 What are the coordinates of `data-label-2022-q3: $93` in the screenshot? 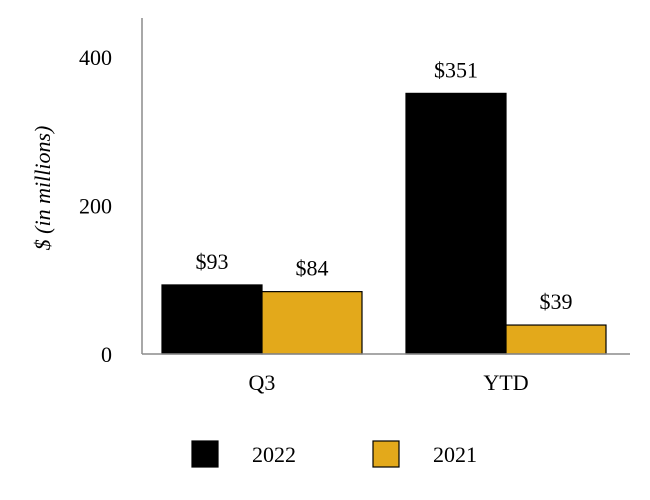 It's located at (212, 261).